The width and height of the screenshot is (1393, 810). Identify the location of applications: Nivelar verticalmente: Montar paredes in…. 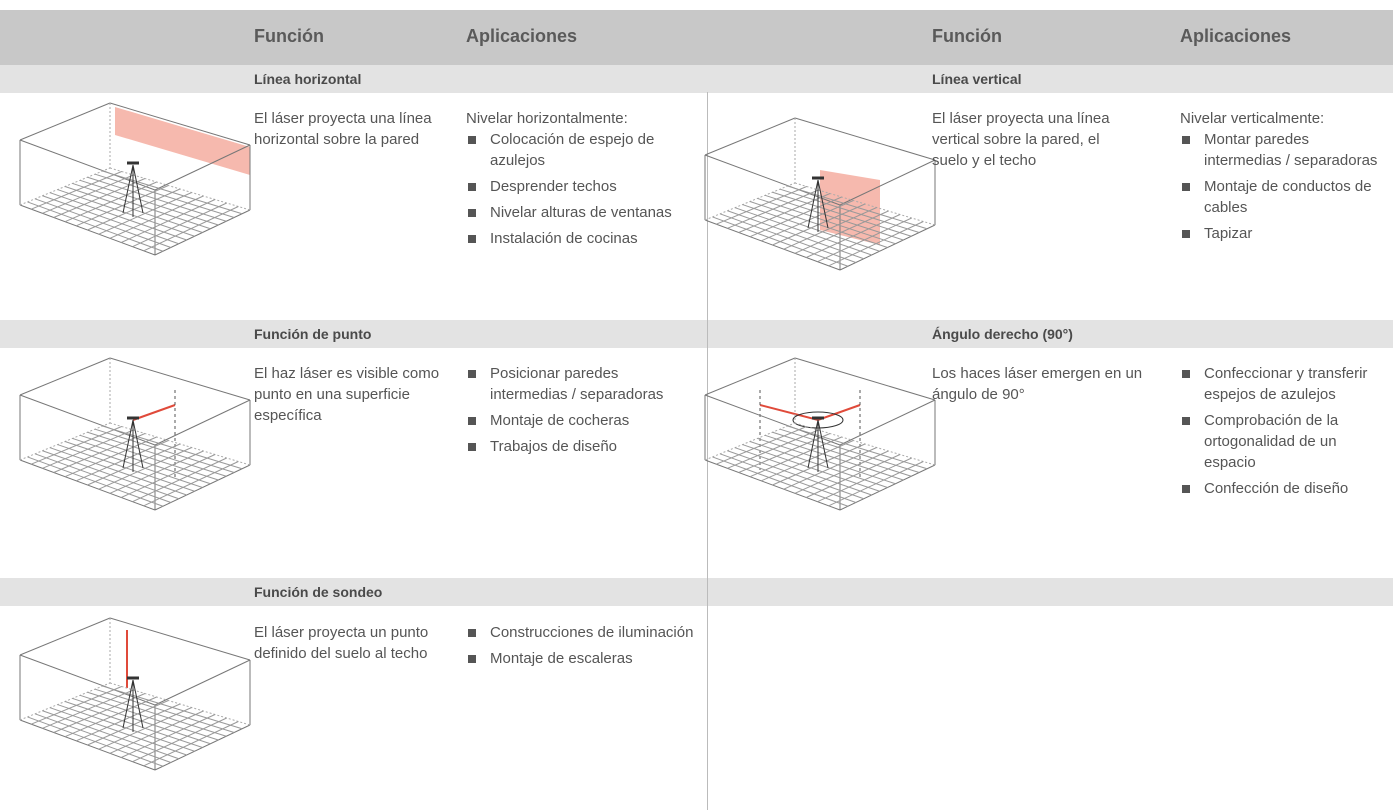
(1280, 178).